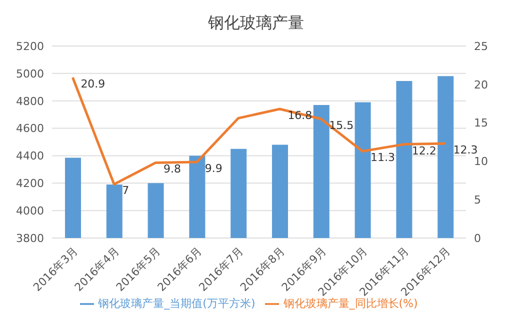 The height and width of the screenshot is (319, 512). I want to click on y-tick-label: 4600, so click(30, 129).